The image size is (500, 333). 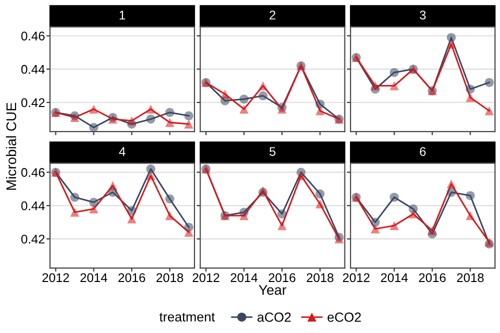 What do you see at coordinates (187, 317) in the screenshot?
I see `legend-title: treatment` at bounding box center [187, 317].